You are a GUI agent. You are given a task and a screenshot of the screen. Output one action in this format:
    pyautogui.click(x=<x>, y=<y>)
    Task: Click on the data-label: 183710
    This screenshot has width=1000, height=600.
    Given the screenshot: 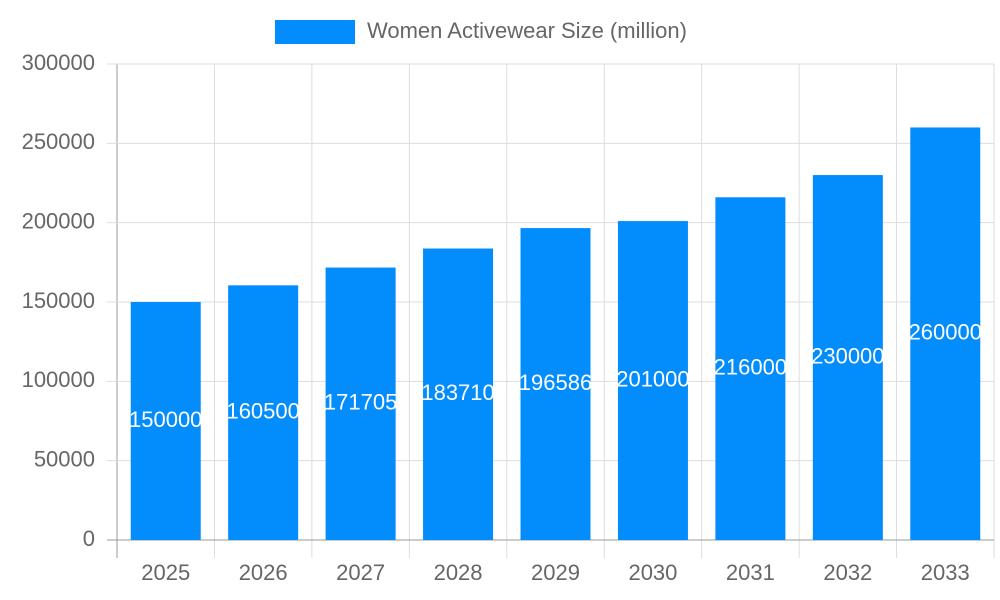 What is the action you would take?
    pyautogui.click(x=457, y=392)
    